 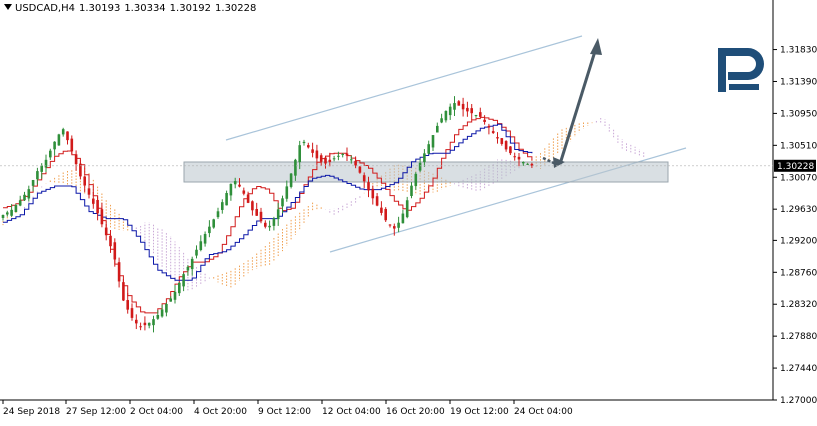 I want to click on close-value: 1.30228, so click(x=236, y=8).